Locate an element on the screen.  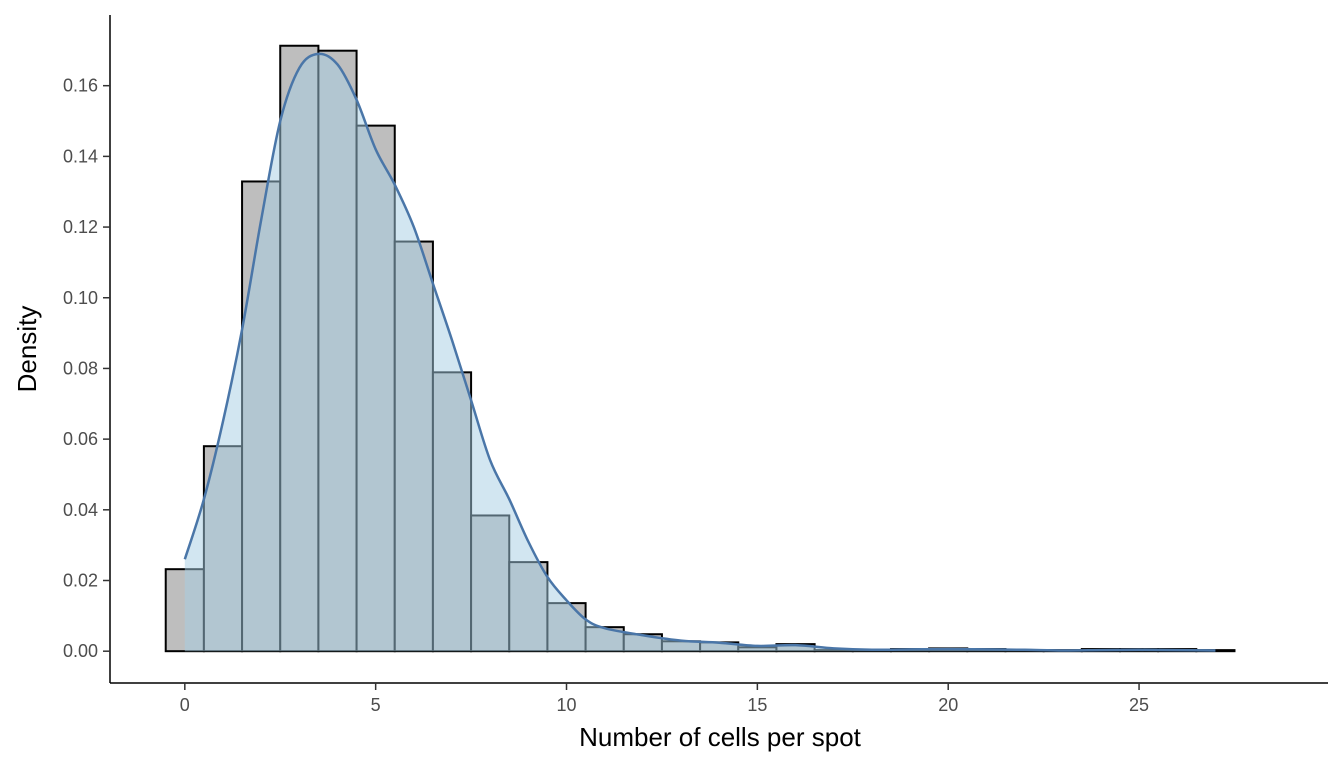
y-ticks: 0.00 0.02 0.04 0.06 0.08 0.10 0.12 0.14 0.16 is located at coordinates (86, 368).